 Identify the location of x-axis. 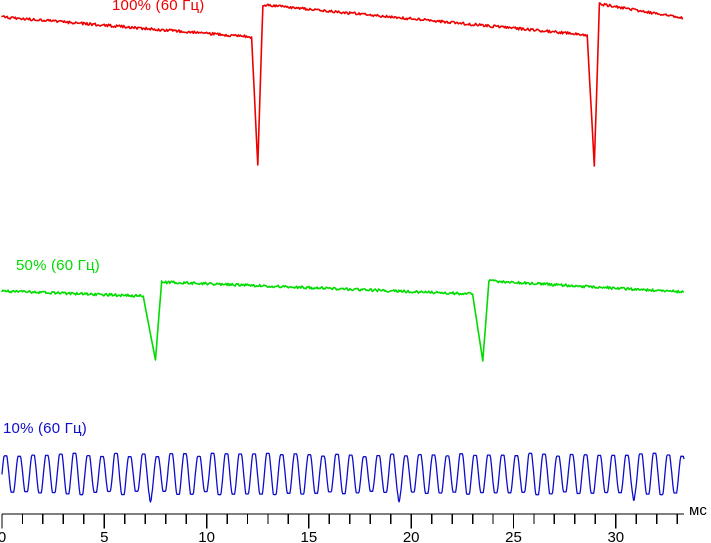
(342, 521).